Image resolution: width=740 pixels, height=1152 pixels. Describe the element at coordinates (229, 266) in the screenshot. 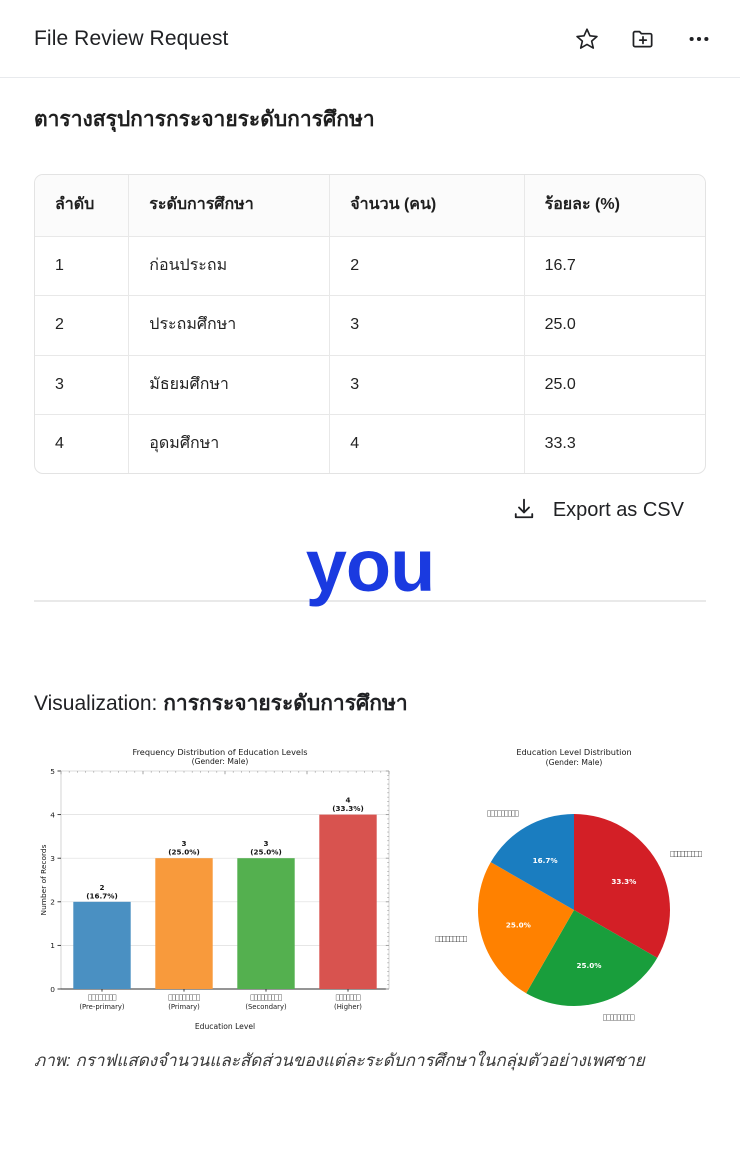

I see `cell-level: ก่อนประถม` at that location.